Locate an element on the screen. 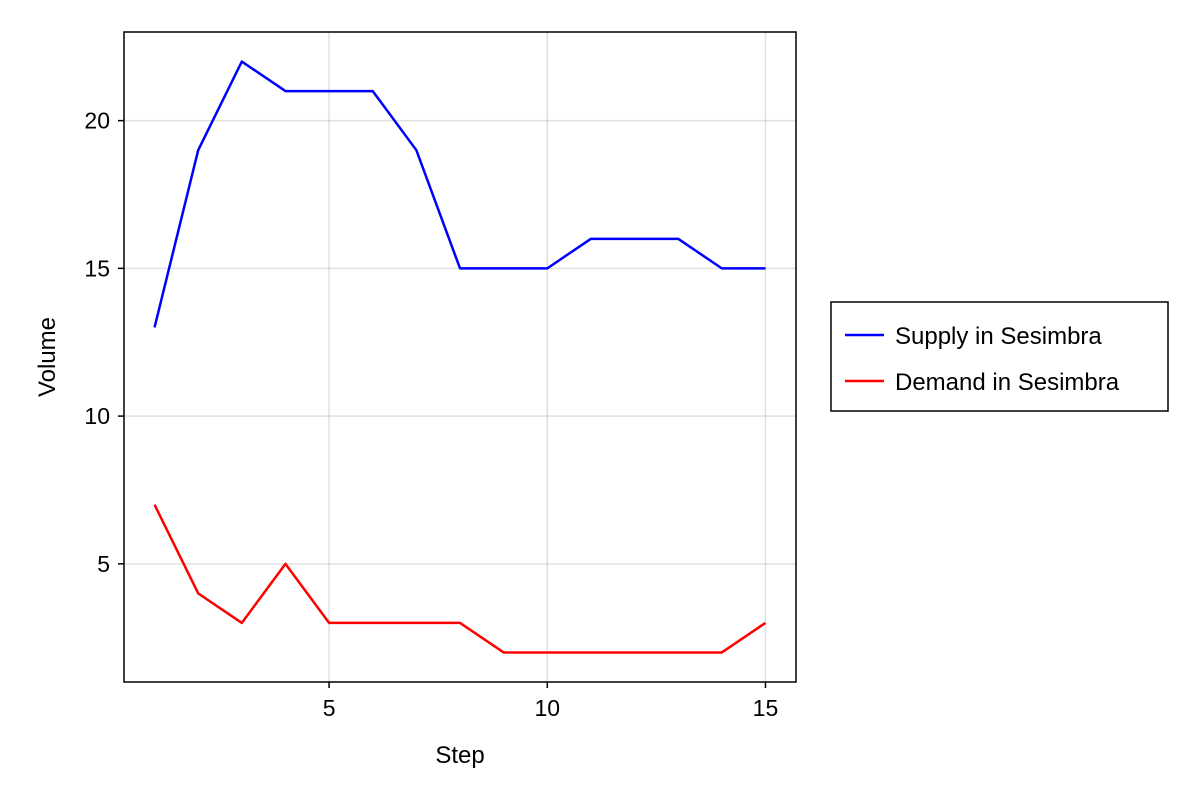 The width and height of the screenshot is (1200, 800). x-tick-label: 10 is located at coordinates (547, 708).